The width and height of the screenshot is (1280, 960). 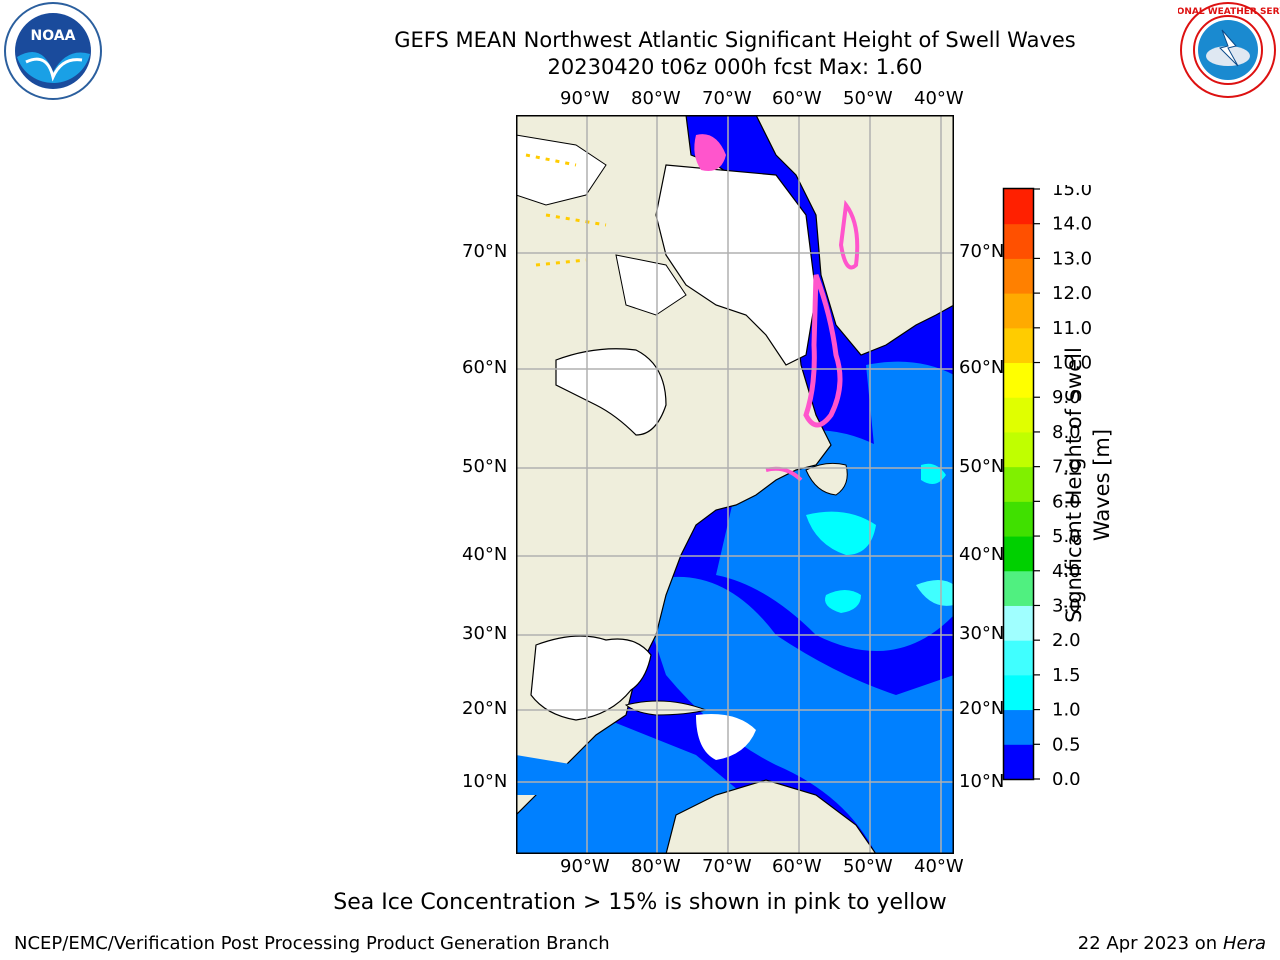 What do you see at coordinates (939, 866) in the screenshot?
I see `lon-label-bottom: 40°W` at bounding box center [939, 866].